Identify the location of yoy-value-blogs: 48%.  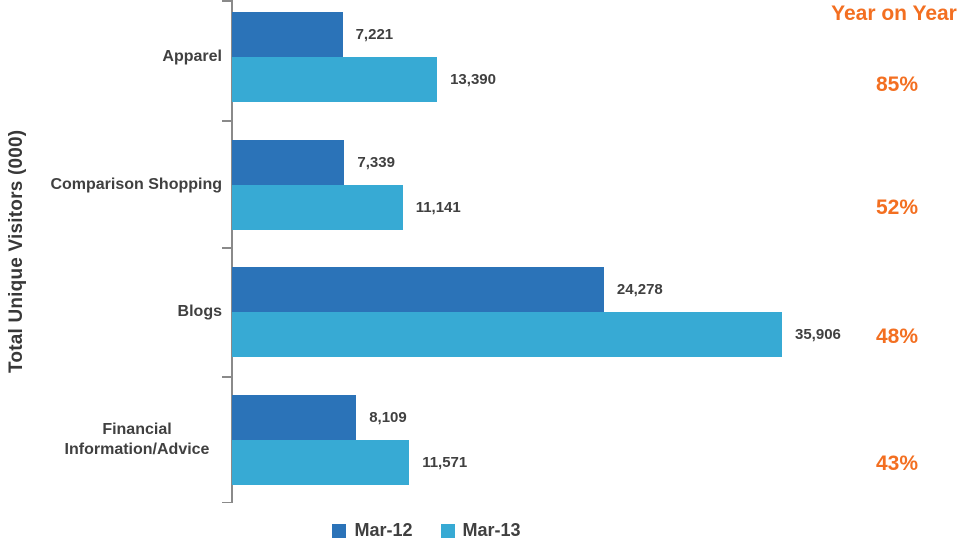
(897, 336).